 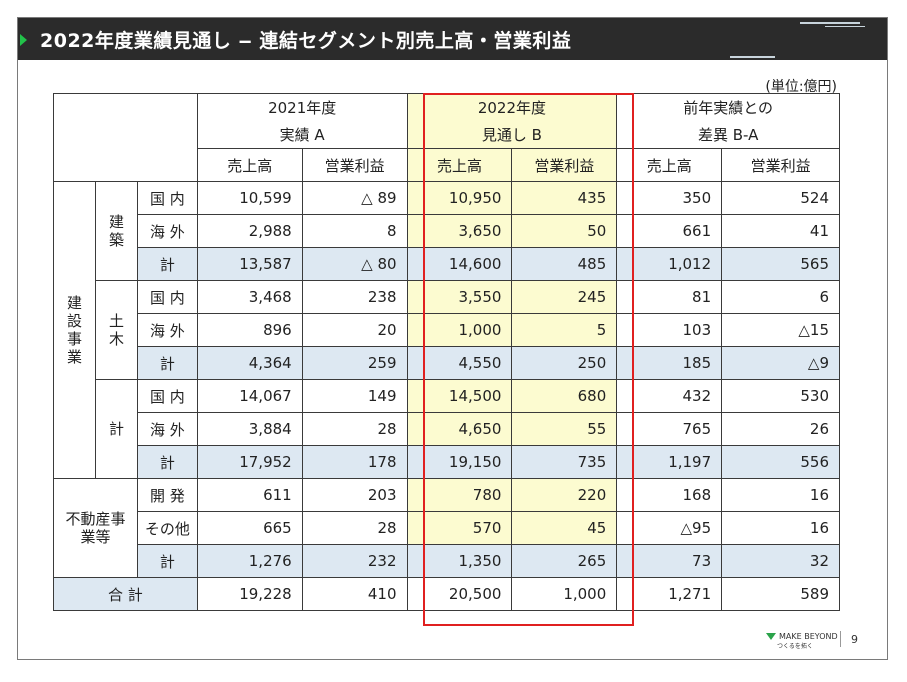 I want to click on cell-b-sales: 3,650, so click(x=459, y=231).